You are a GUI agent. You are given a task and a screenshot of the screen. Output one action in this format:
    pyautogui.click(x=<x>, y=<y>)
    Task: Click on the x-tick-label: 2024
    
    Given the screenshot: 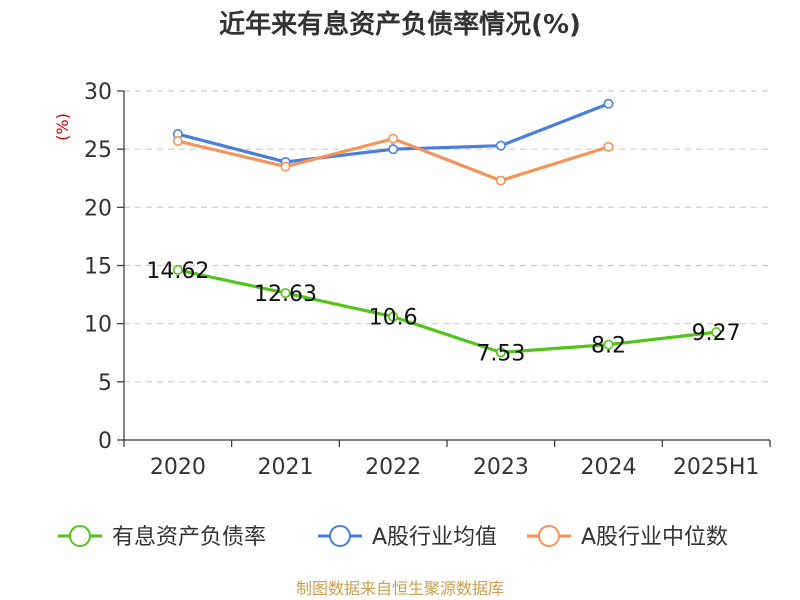 What is the action you would take?
    pyautogui.click(x=609, y=467)
    